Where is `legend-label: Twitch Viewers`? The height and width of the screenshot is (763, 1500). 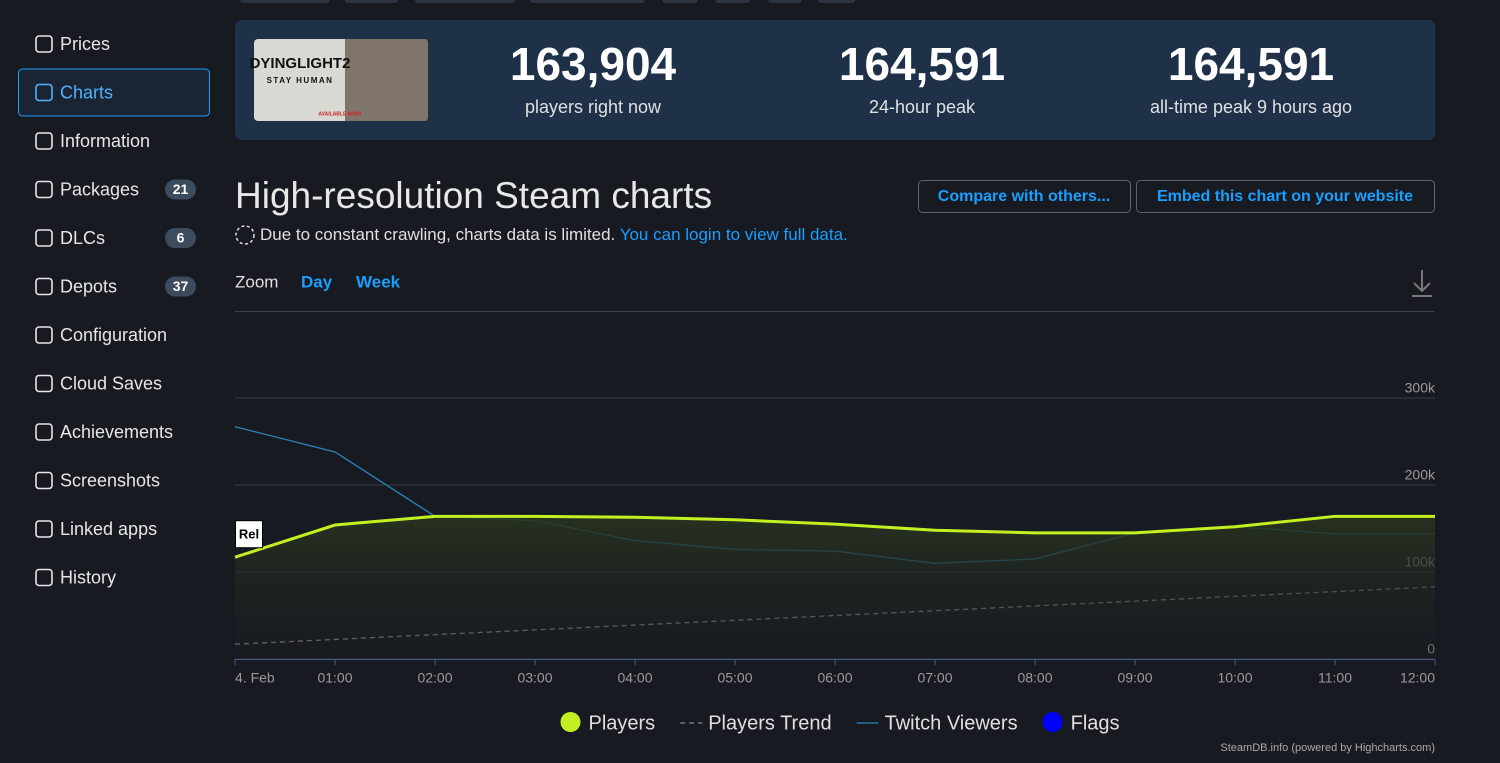
legend-label: Twitch Viewers is located at coordinates (951, 723).